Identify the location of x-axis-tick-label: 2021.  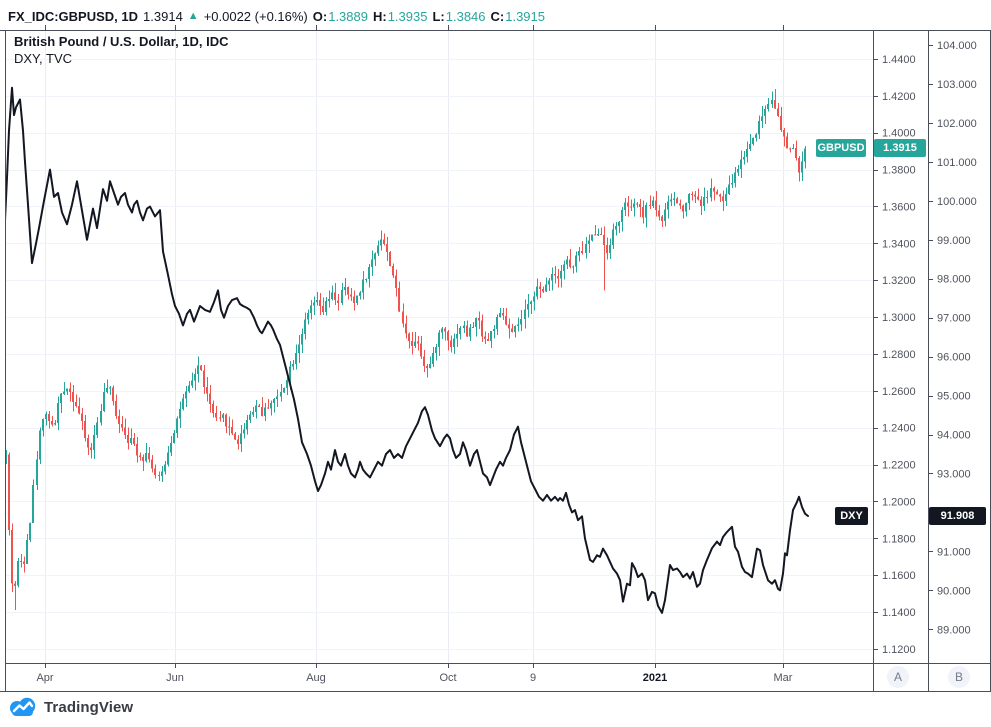
(655, 678).